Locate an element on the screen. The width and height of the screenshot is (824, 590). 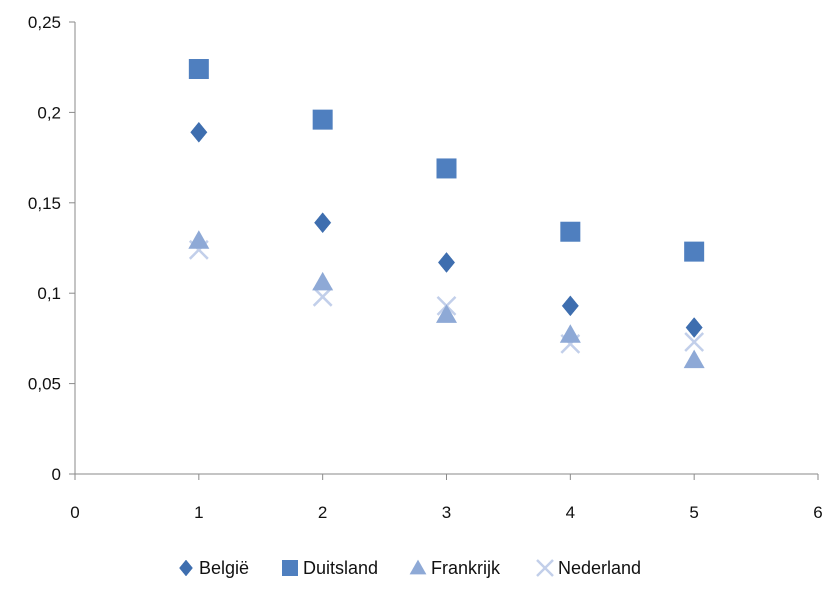
legend-item: Nederland is located at coordinates (588, 568).